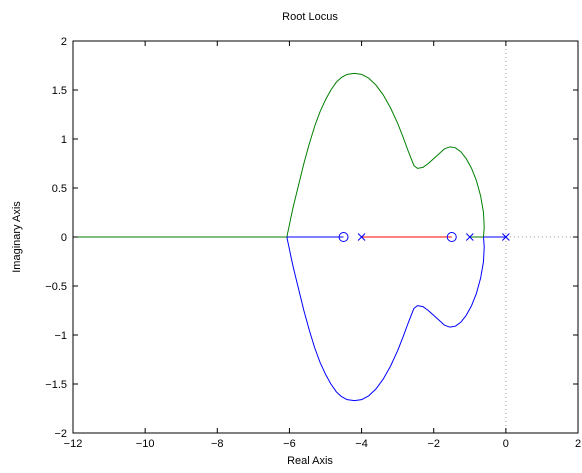 The image size is (582, 473). What do you see at coordinates (310, 17) in the screenshot?
I see `chart-title: Root Locus` at bounding box center [310, 17].